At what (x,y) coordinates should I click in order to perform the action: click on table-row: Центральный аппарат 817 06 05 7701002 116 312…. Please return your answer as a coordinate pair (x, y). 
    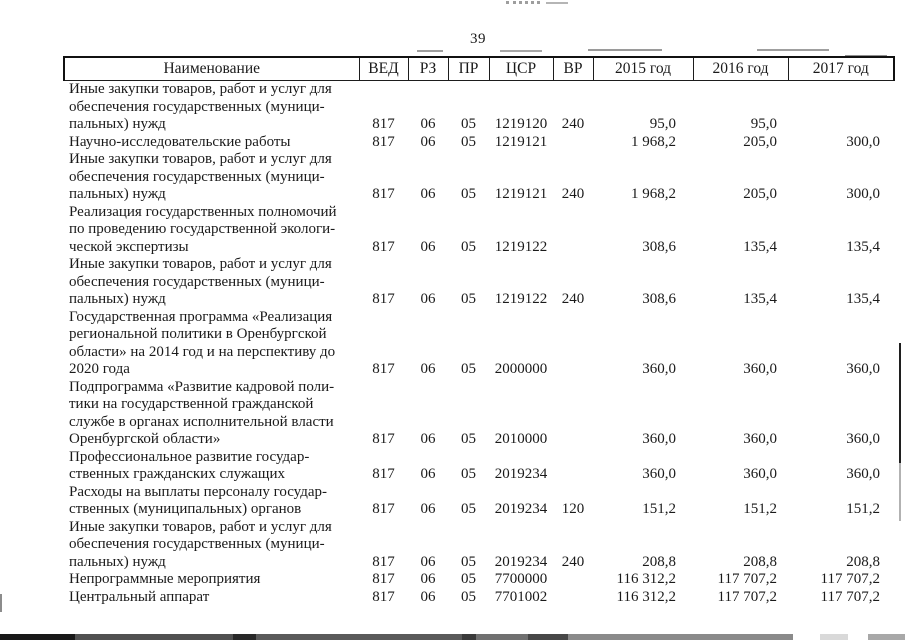
    Looking at the image, I should click on (479, 598).